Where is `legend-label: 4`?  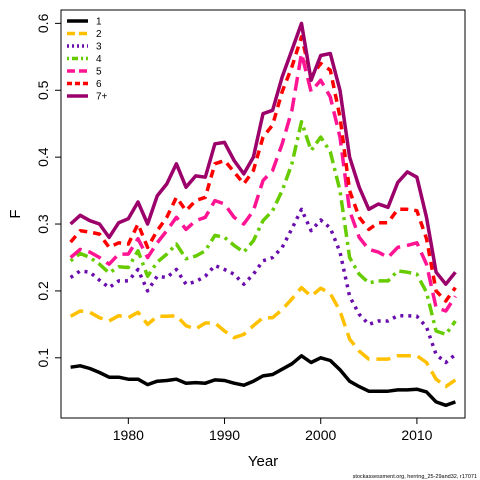 legend-label: 4 is located at coordinates (99, 59).